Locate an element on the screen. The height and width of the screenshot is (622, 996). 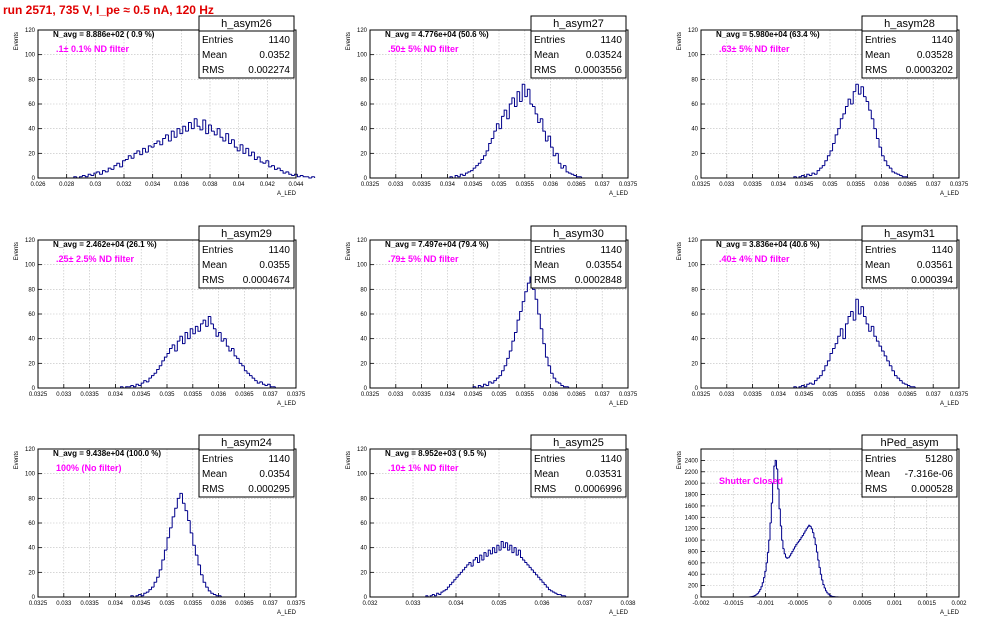
y-tick-label: 20 is located at coordinates (694, 154).